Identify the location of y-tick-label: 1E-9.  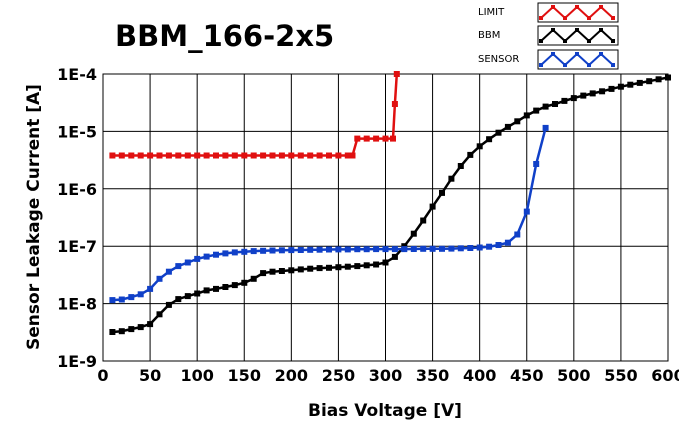
(77, 361).